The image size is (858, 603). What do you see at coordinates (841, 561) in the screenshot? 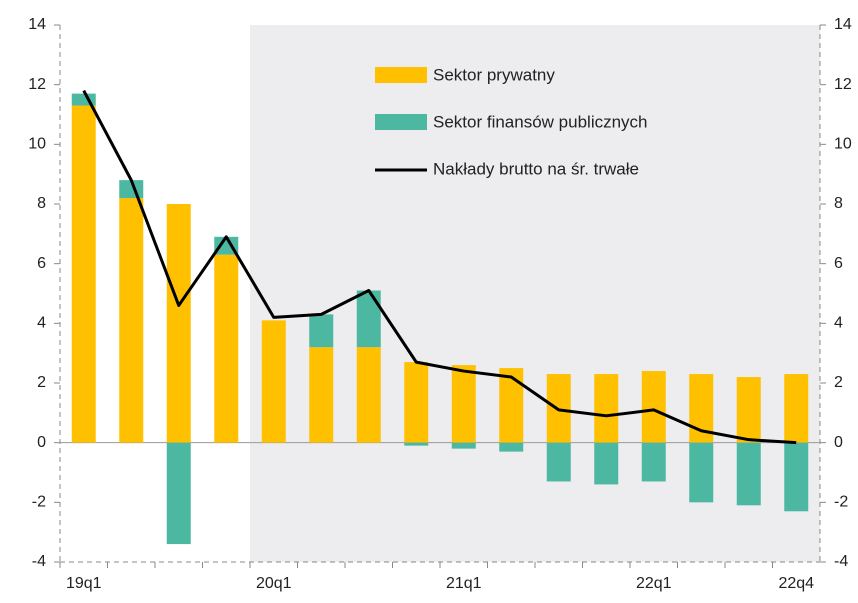
I see `y2-tick-label: -4` at bounding box center [841, 561].